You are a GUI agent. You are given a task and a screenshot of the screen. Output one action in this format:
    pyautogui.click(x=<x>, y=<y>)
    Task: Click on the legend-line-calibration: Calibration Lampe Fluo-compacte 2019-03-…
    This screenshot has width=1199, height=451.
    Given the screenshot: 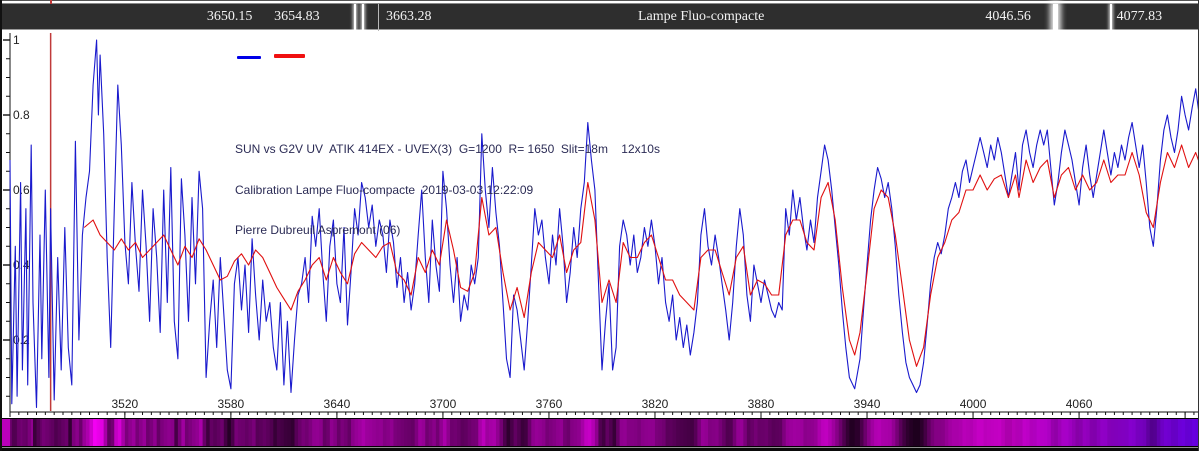 What is the action you would take?
    pyautogui.click(x=384, y=189)
    